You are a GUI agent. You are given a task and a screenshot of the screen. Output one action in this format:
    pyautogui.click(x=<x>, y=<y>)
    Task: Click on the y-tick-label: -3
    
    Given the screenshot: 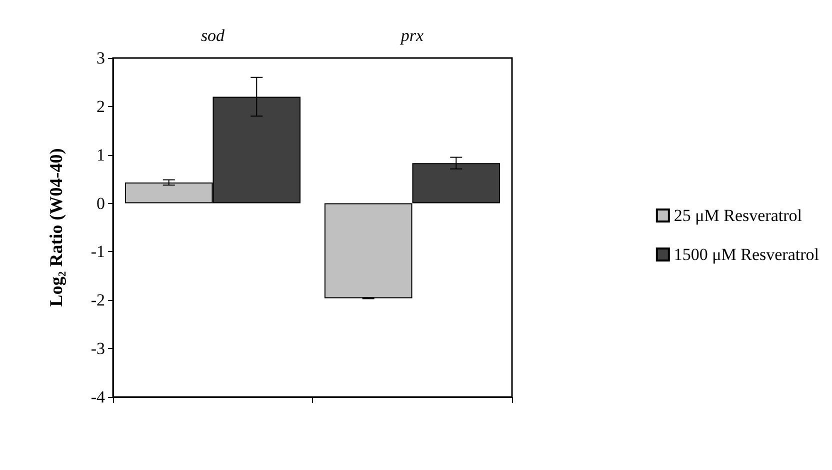 What is the action you would take?
    pyautogui.click(x=97, y=348)
    